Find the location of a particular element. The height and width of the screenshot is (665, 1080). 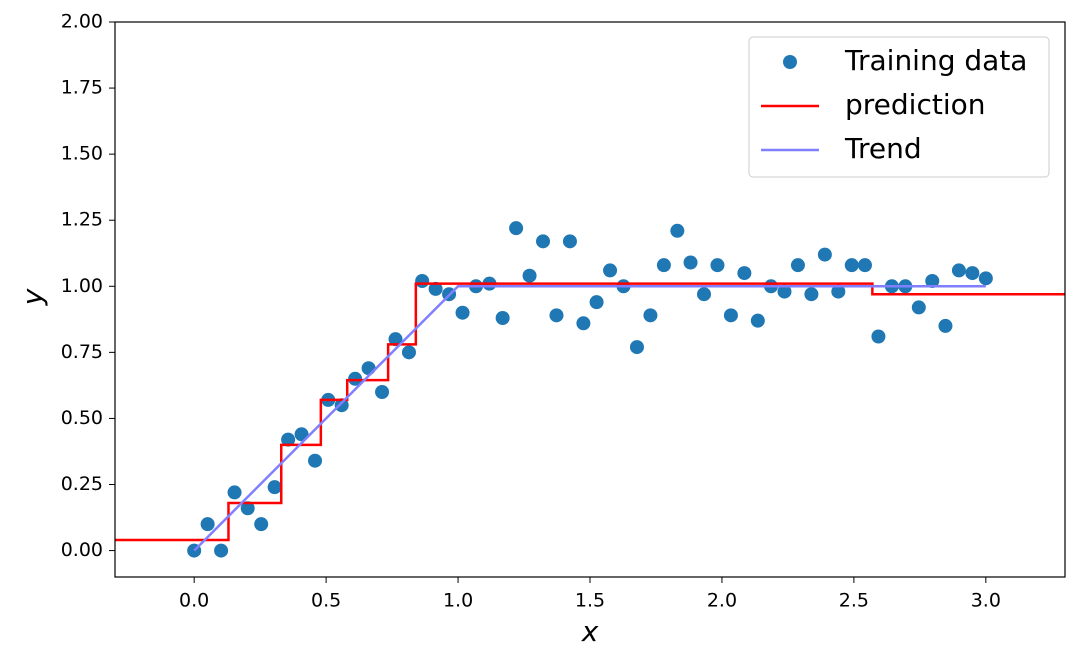

x-tick-label: 3.0 is located at coordinates (986, 601).